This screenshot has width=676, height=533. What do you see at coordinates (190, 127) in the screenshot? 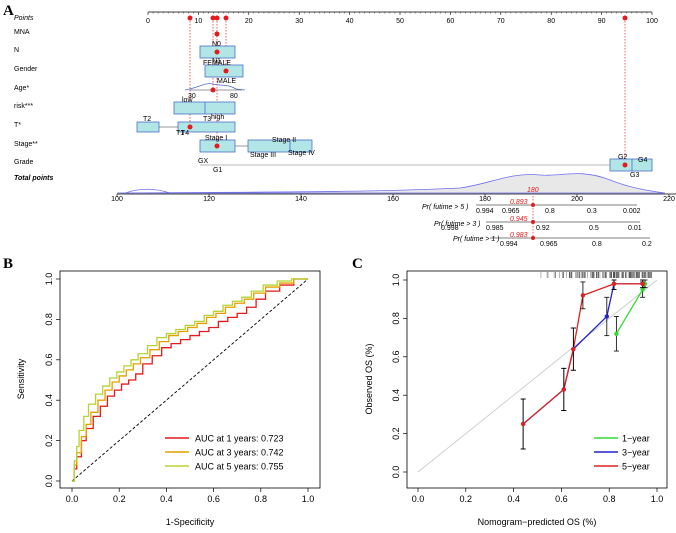
I see `t-marker` at bounding box center [190, 127].